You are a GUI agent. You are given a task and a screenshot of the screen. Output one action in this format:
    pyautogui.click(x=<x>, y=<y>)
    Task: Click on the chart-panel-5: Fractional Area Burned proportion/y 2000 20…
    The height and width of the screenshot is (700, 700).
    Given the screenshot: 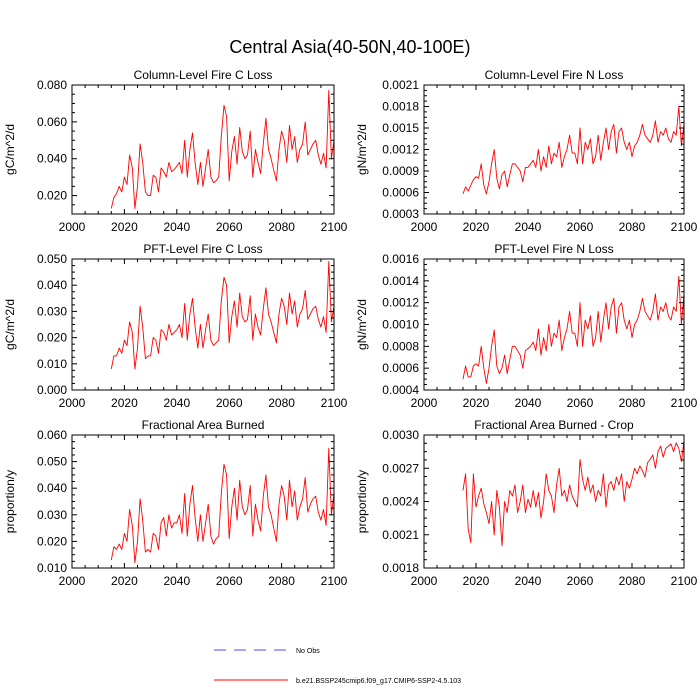 What is the action you would take?
    pyautogui.click(x=175, y=503)
    